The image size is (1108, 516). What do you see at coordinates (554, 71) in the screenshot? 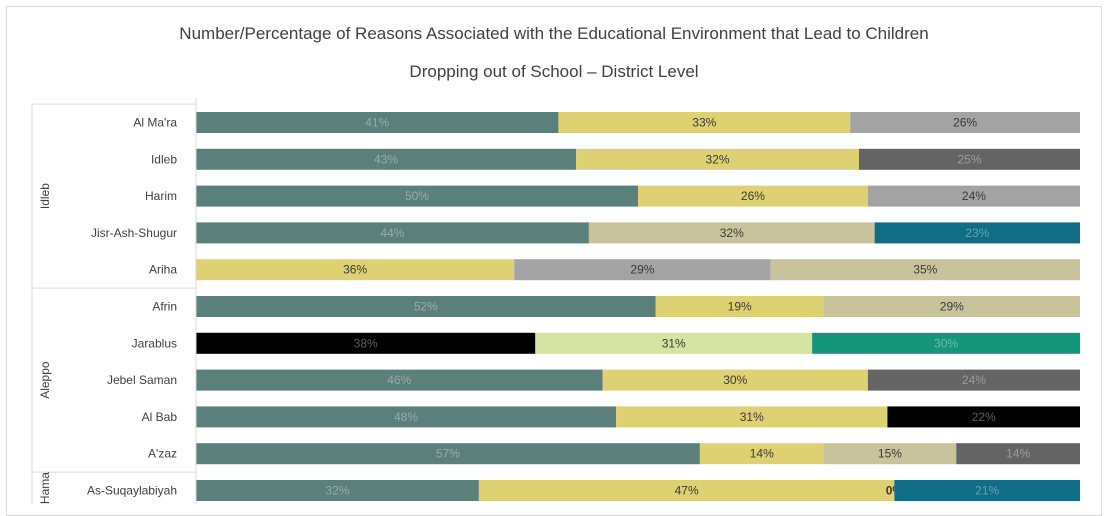
I see `chart-subtitle: Dropping out of School – District Level` at bounding box center [554, 71].